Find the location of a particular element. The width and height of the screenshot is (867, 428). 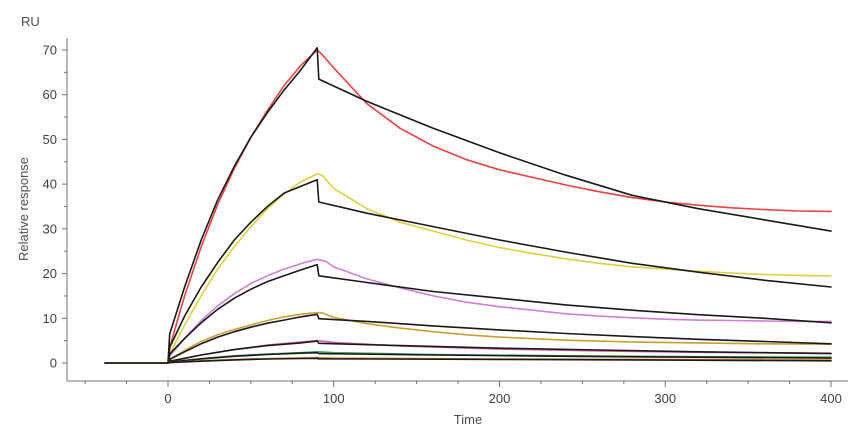

y-tick-label-60: 60 is located at coordinates (50, 94).